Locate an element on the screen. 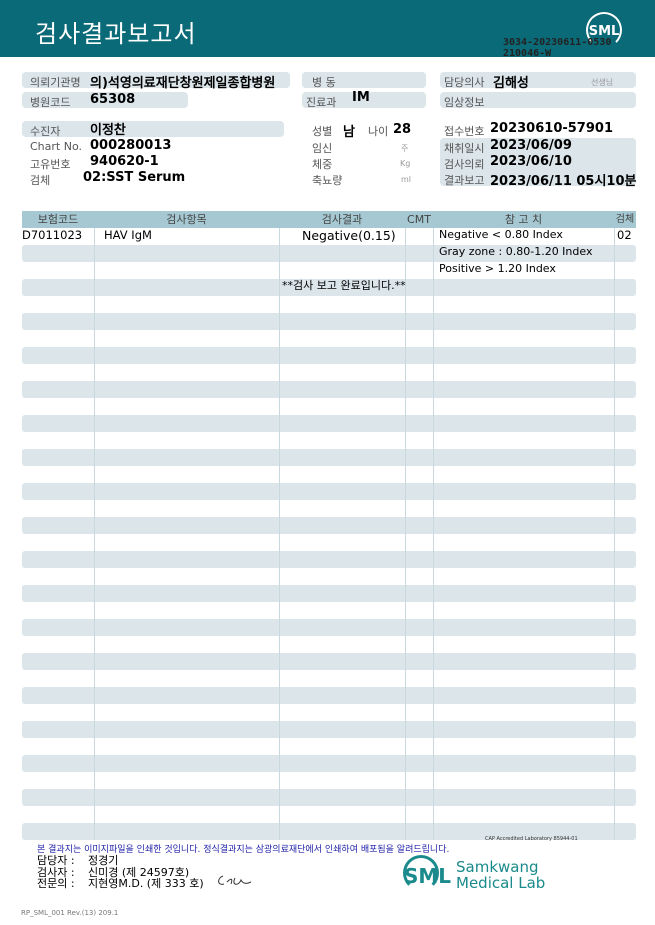 The width and height of the screenshot is (655, 925). doctor-suffix: 선생님 is located at coordinates (602, 82).